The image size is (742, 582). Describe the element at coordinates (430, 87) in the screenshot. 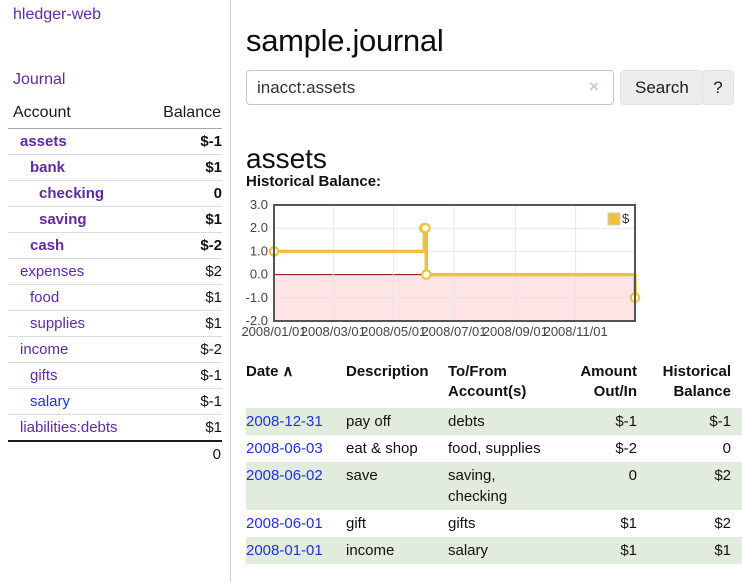

I see `search-input` at that location.